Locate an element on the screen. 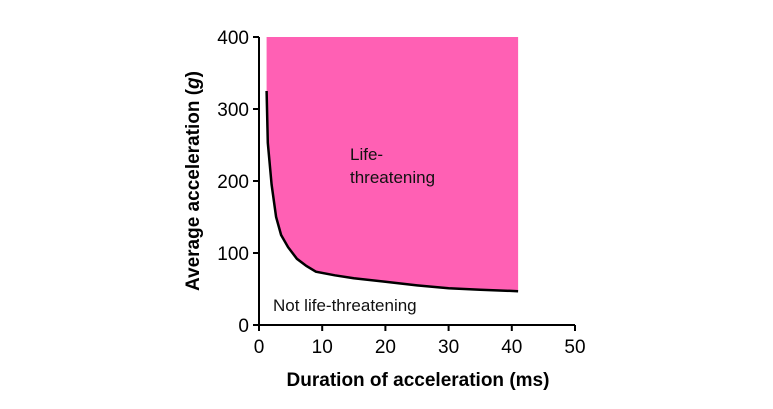  x-tick-label: 40 is located at coordinates (511, 347).